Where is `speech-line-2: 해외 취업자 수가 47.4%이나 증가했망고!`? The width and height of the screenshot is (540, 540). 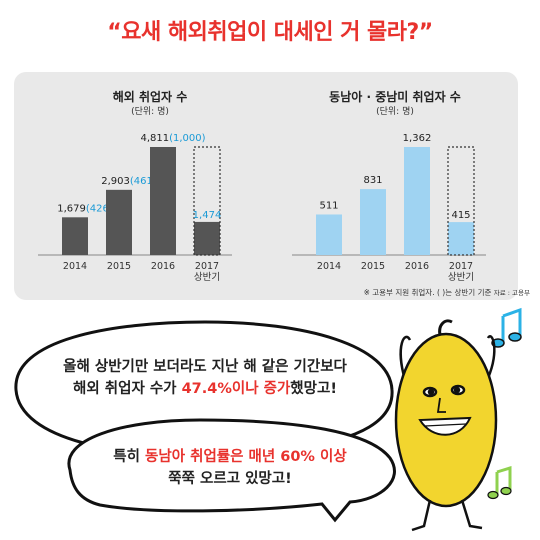
speech-line-2: 해외 취업자 수가 47.4%이나 증가했망고! is located at coordinates (205, 389).